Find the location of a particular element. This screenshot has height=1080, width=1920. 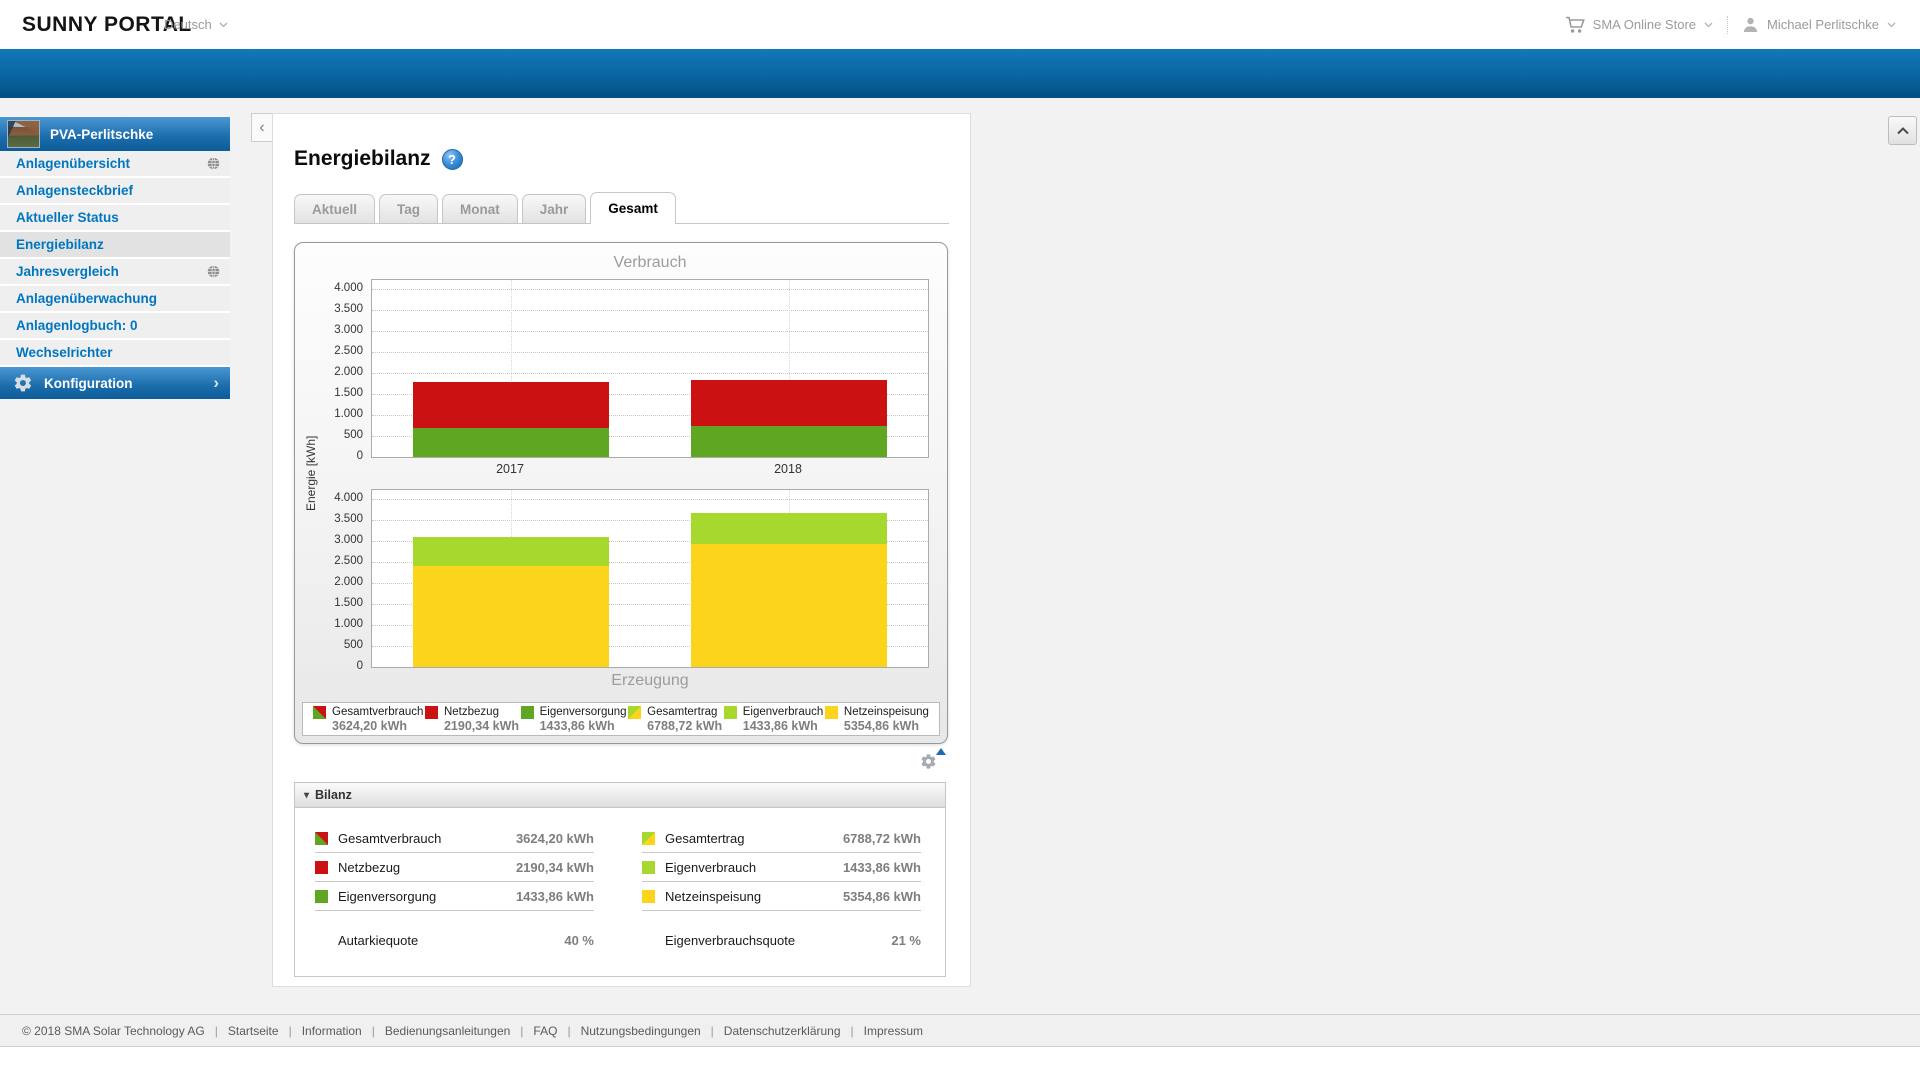

footer-link-faq: FAQ is located at coordinates (545, 1030).